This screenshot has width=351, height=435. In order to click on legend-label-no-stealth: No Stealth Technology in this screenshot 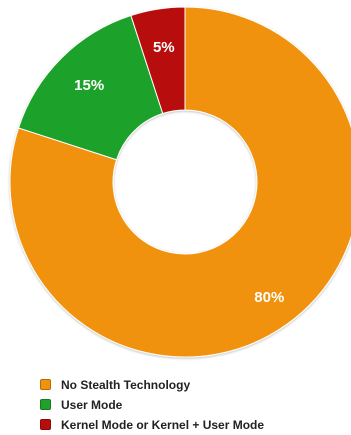, I will do `click(126, 384)`.